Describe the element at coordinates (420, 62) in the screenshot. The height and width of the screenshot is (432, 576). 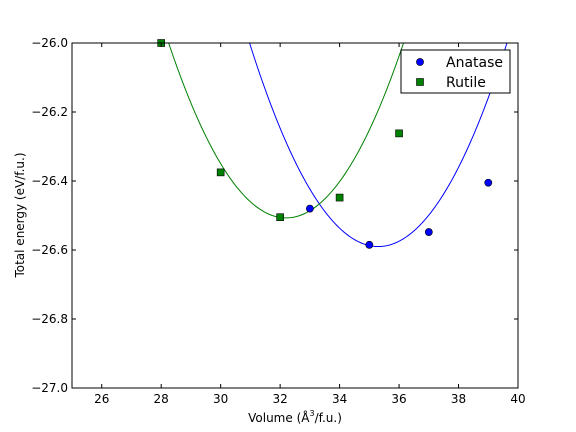
I see `legend-marker-anatase` at that location.